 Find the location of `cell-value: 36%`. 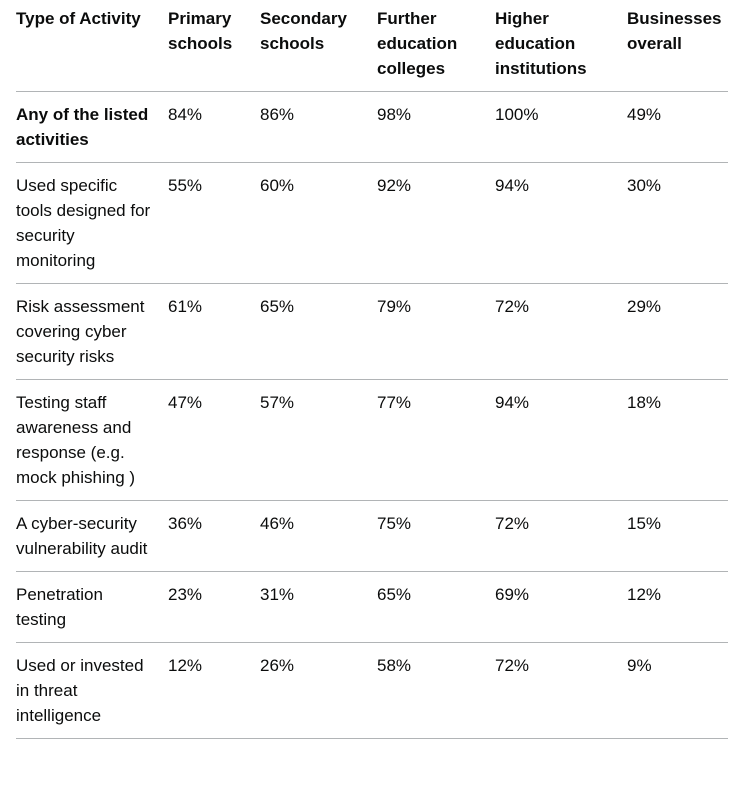

cell-value: 36% is located at coordinates (214, 536).